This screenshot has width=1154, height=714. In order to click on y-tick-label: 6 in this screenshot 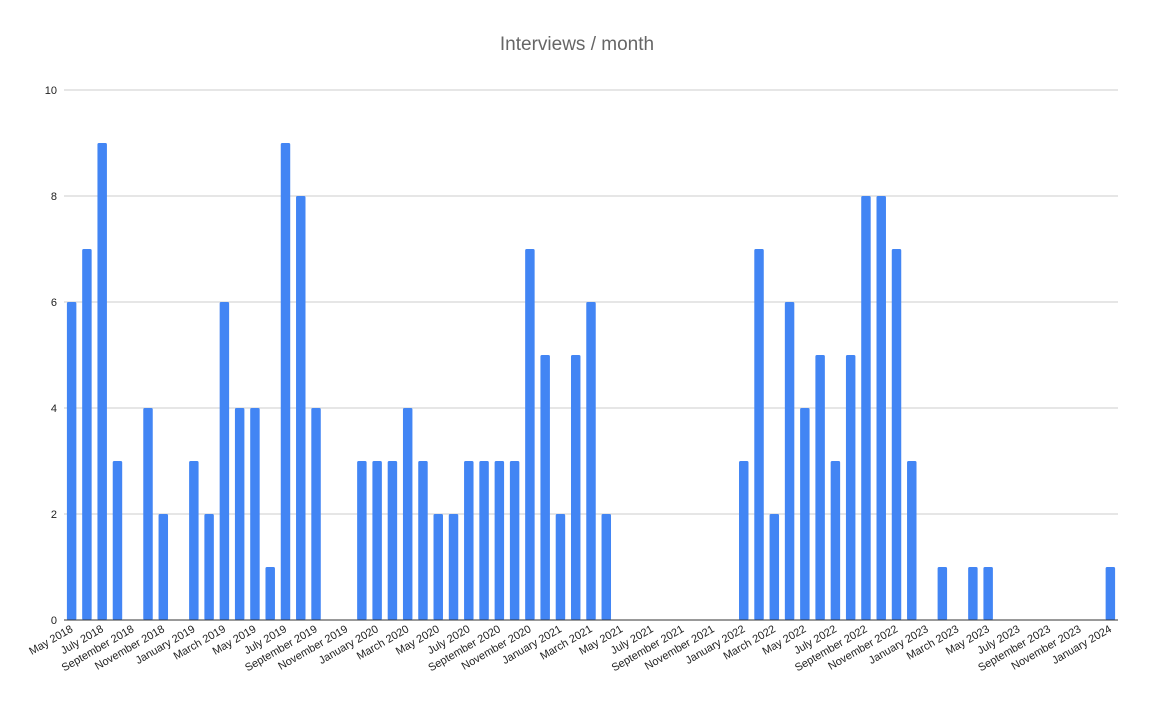, I will do `click(54, 303)`.